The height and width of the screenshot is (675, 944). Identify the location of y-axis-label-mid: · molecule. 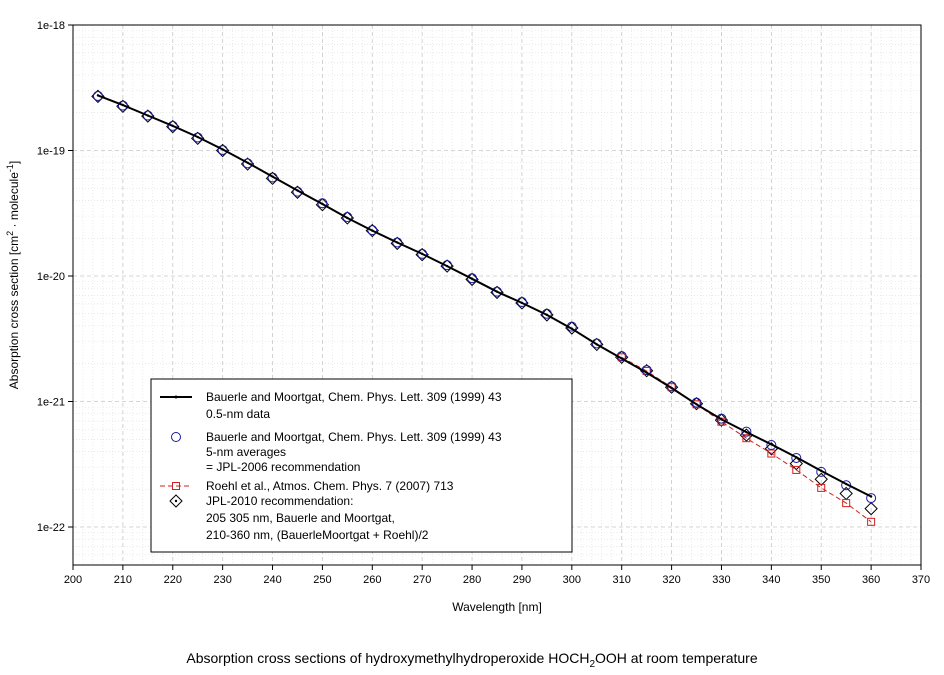
(14, 201).